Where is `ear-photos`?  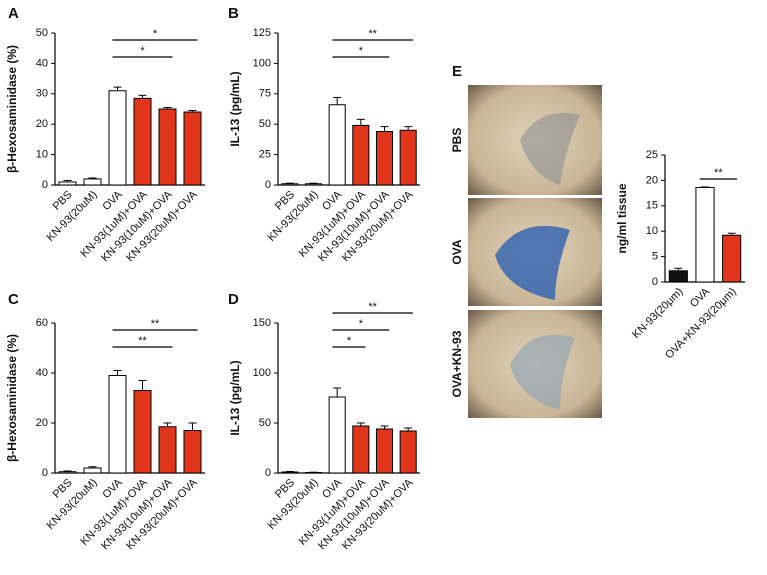 ear-photos is located at coordinates (535, 251).